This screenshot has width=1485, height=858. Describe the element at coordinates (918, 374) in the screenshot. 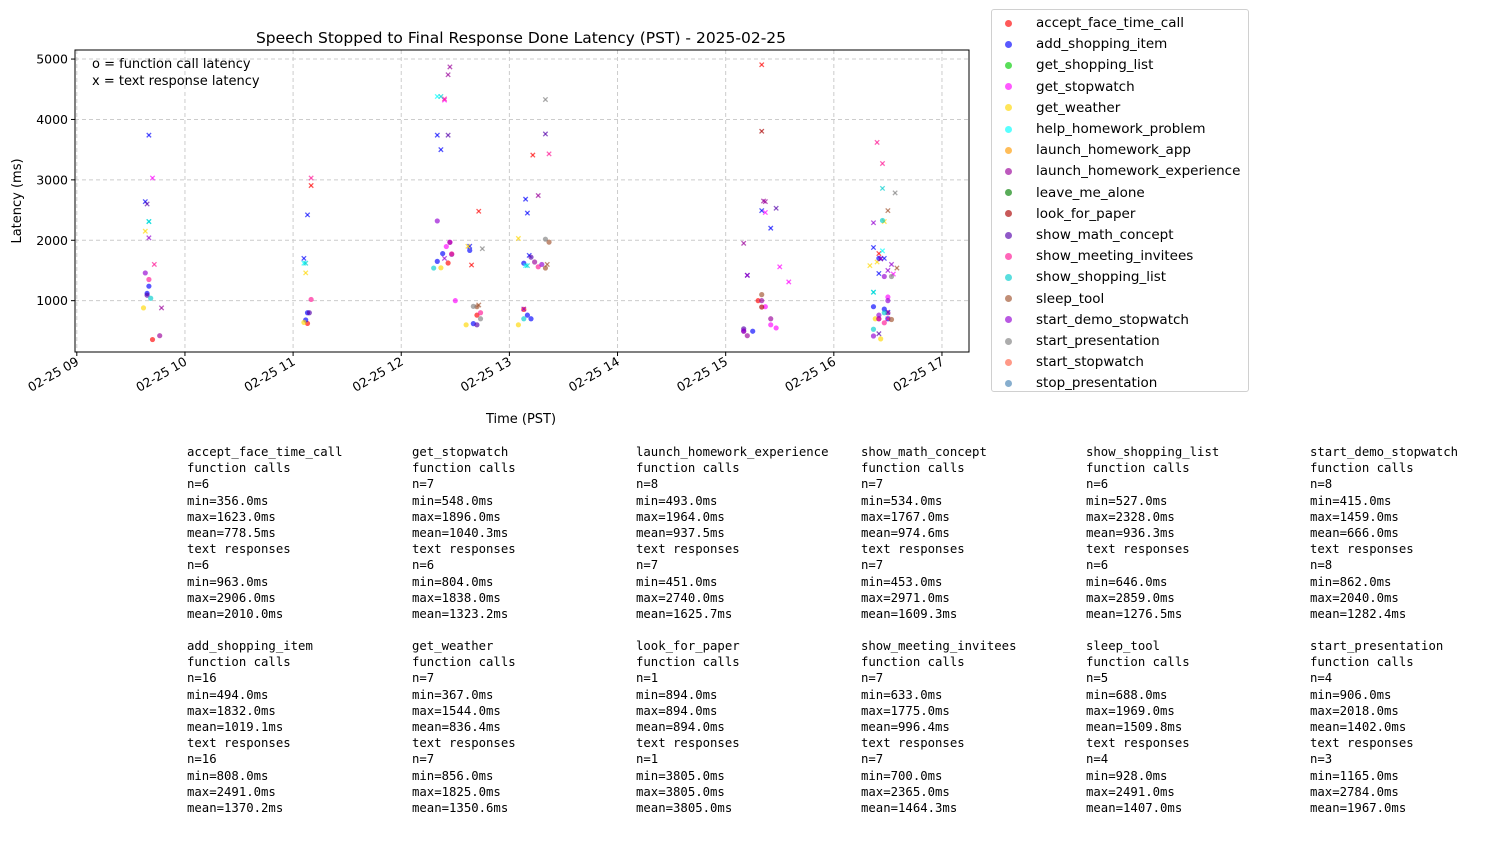

I see `x-tick-label: 02-25 17` at that location.